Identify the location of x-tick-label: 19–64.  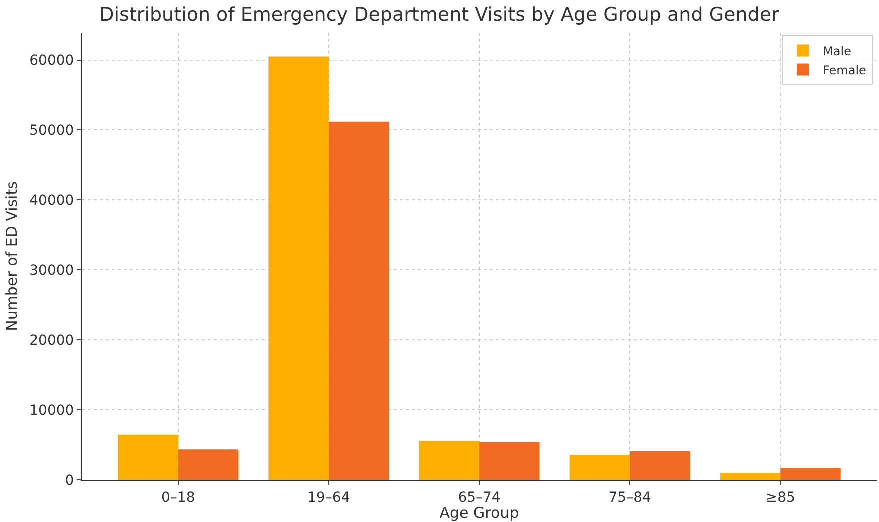
(329, 498).